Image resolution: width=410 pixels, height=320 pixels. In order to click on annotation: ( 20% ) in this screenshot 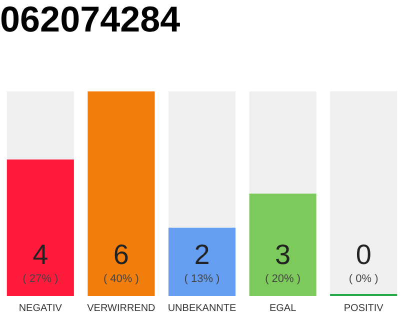, I will do `click(283, 279)`.